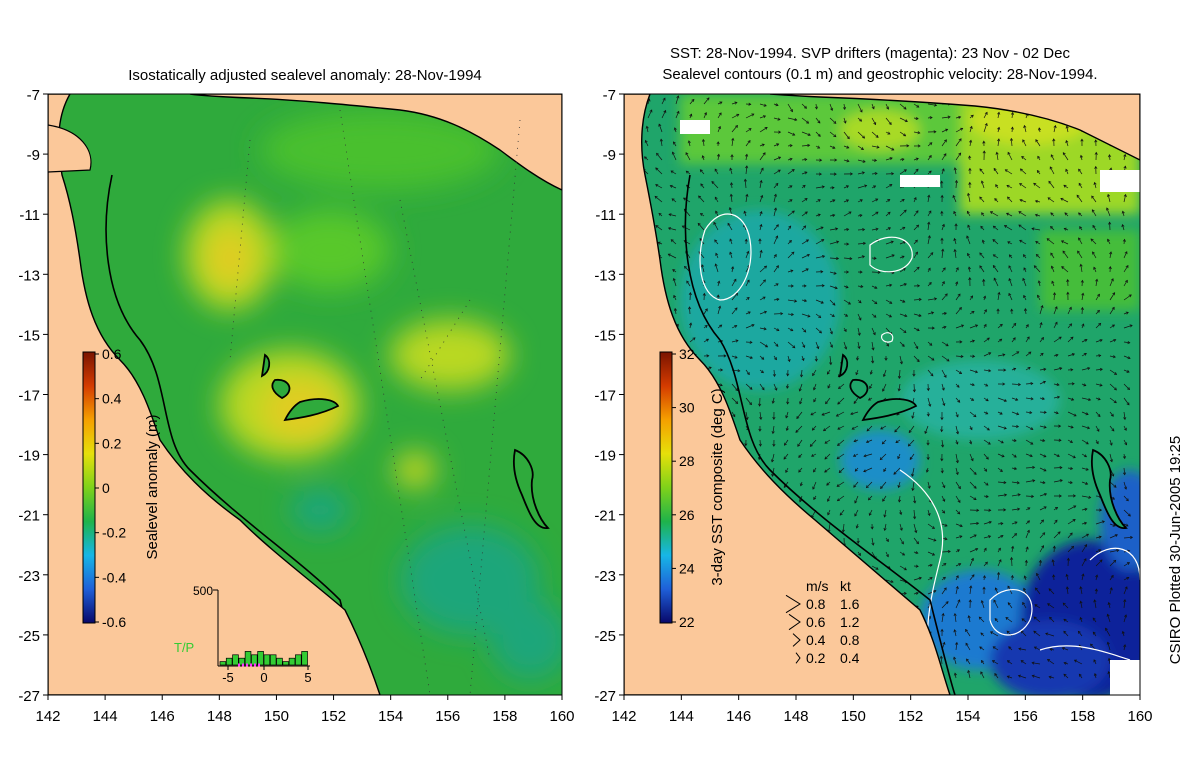 The height and width of the screenshot is (780, 1200). Describe the element at coordinates (605, 636) in the screenshot. I see `latitude-tick-label: -25` at that location.